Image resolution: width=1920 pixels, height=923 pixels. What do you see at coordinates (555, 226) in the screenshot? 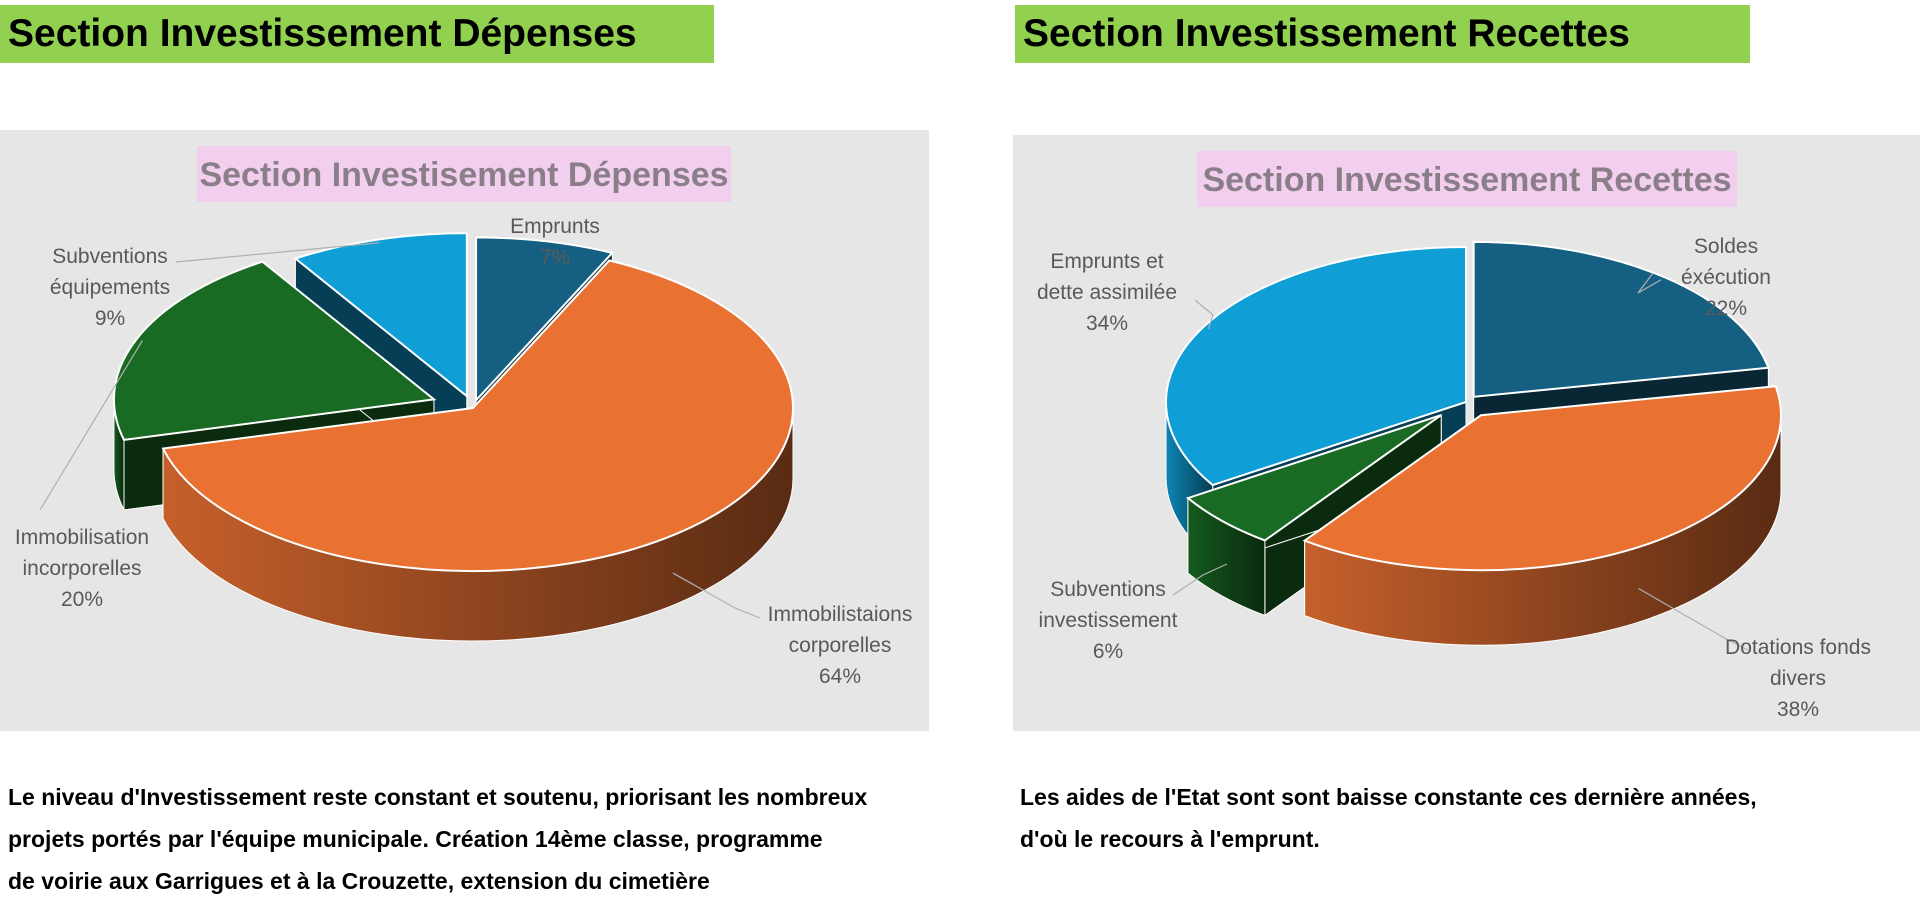
I see `svg-text: Emprunts` at bounding box center [555, 226].